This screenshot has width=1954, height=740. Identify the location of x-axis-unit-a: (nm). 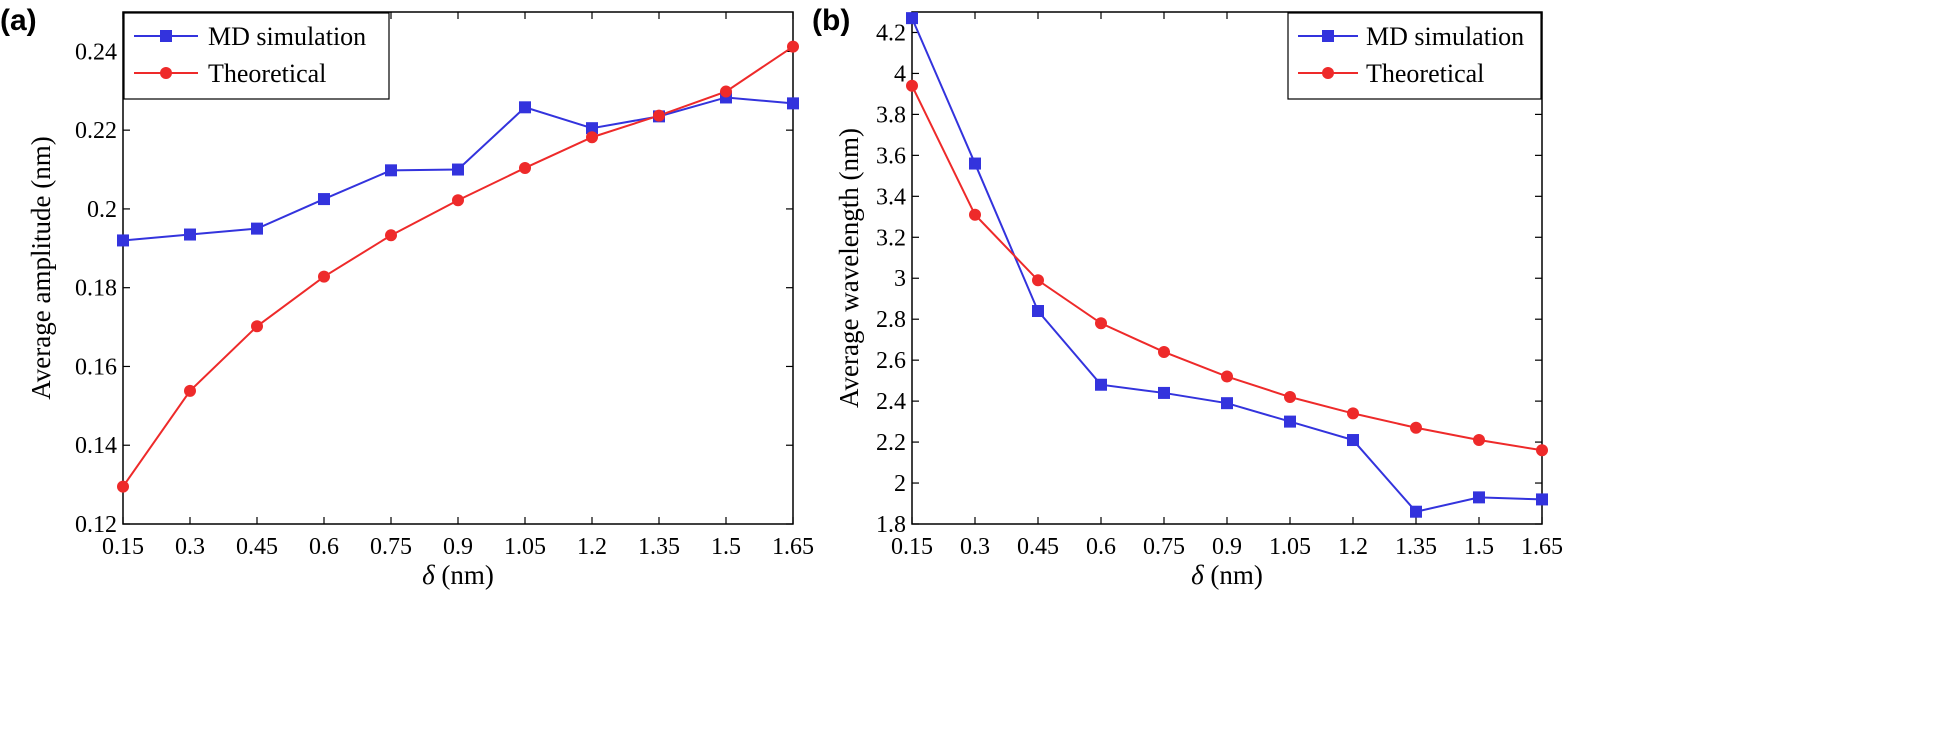
(464, 575).